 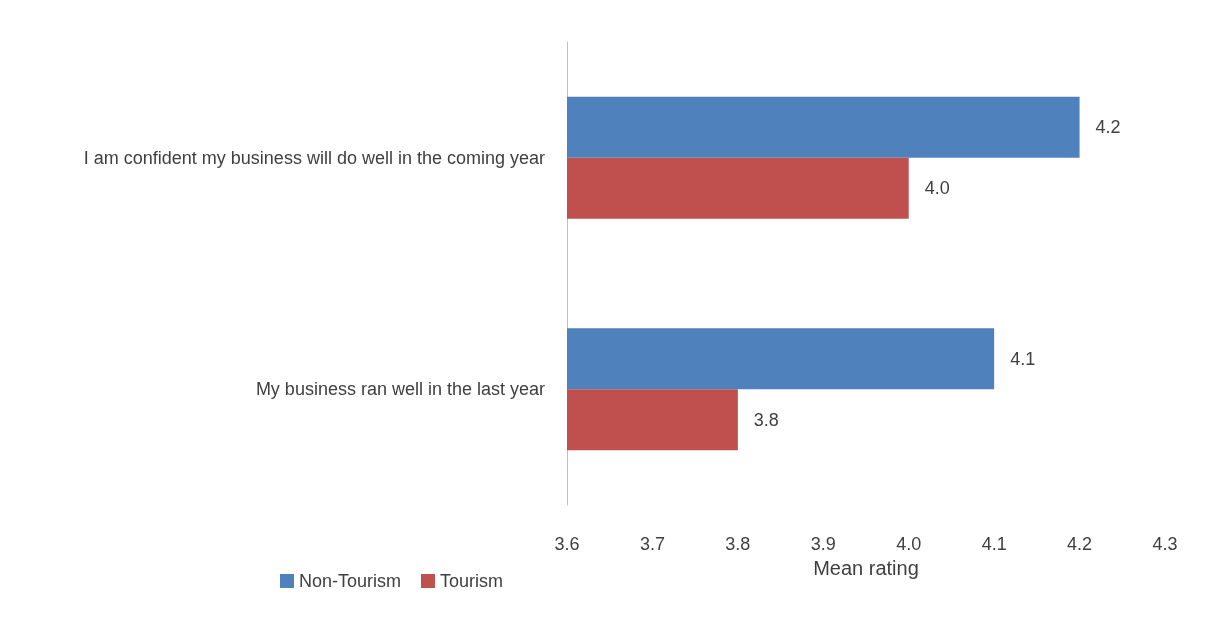 I want to click on x-tick-label: 3.8, so click(x=738, y=544).